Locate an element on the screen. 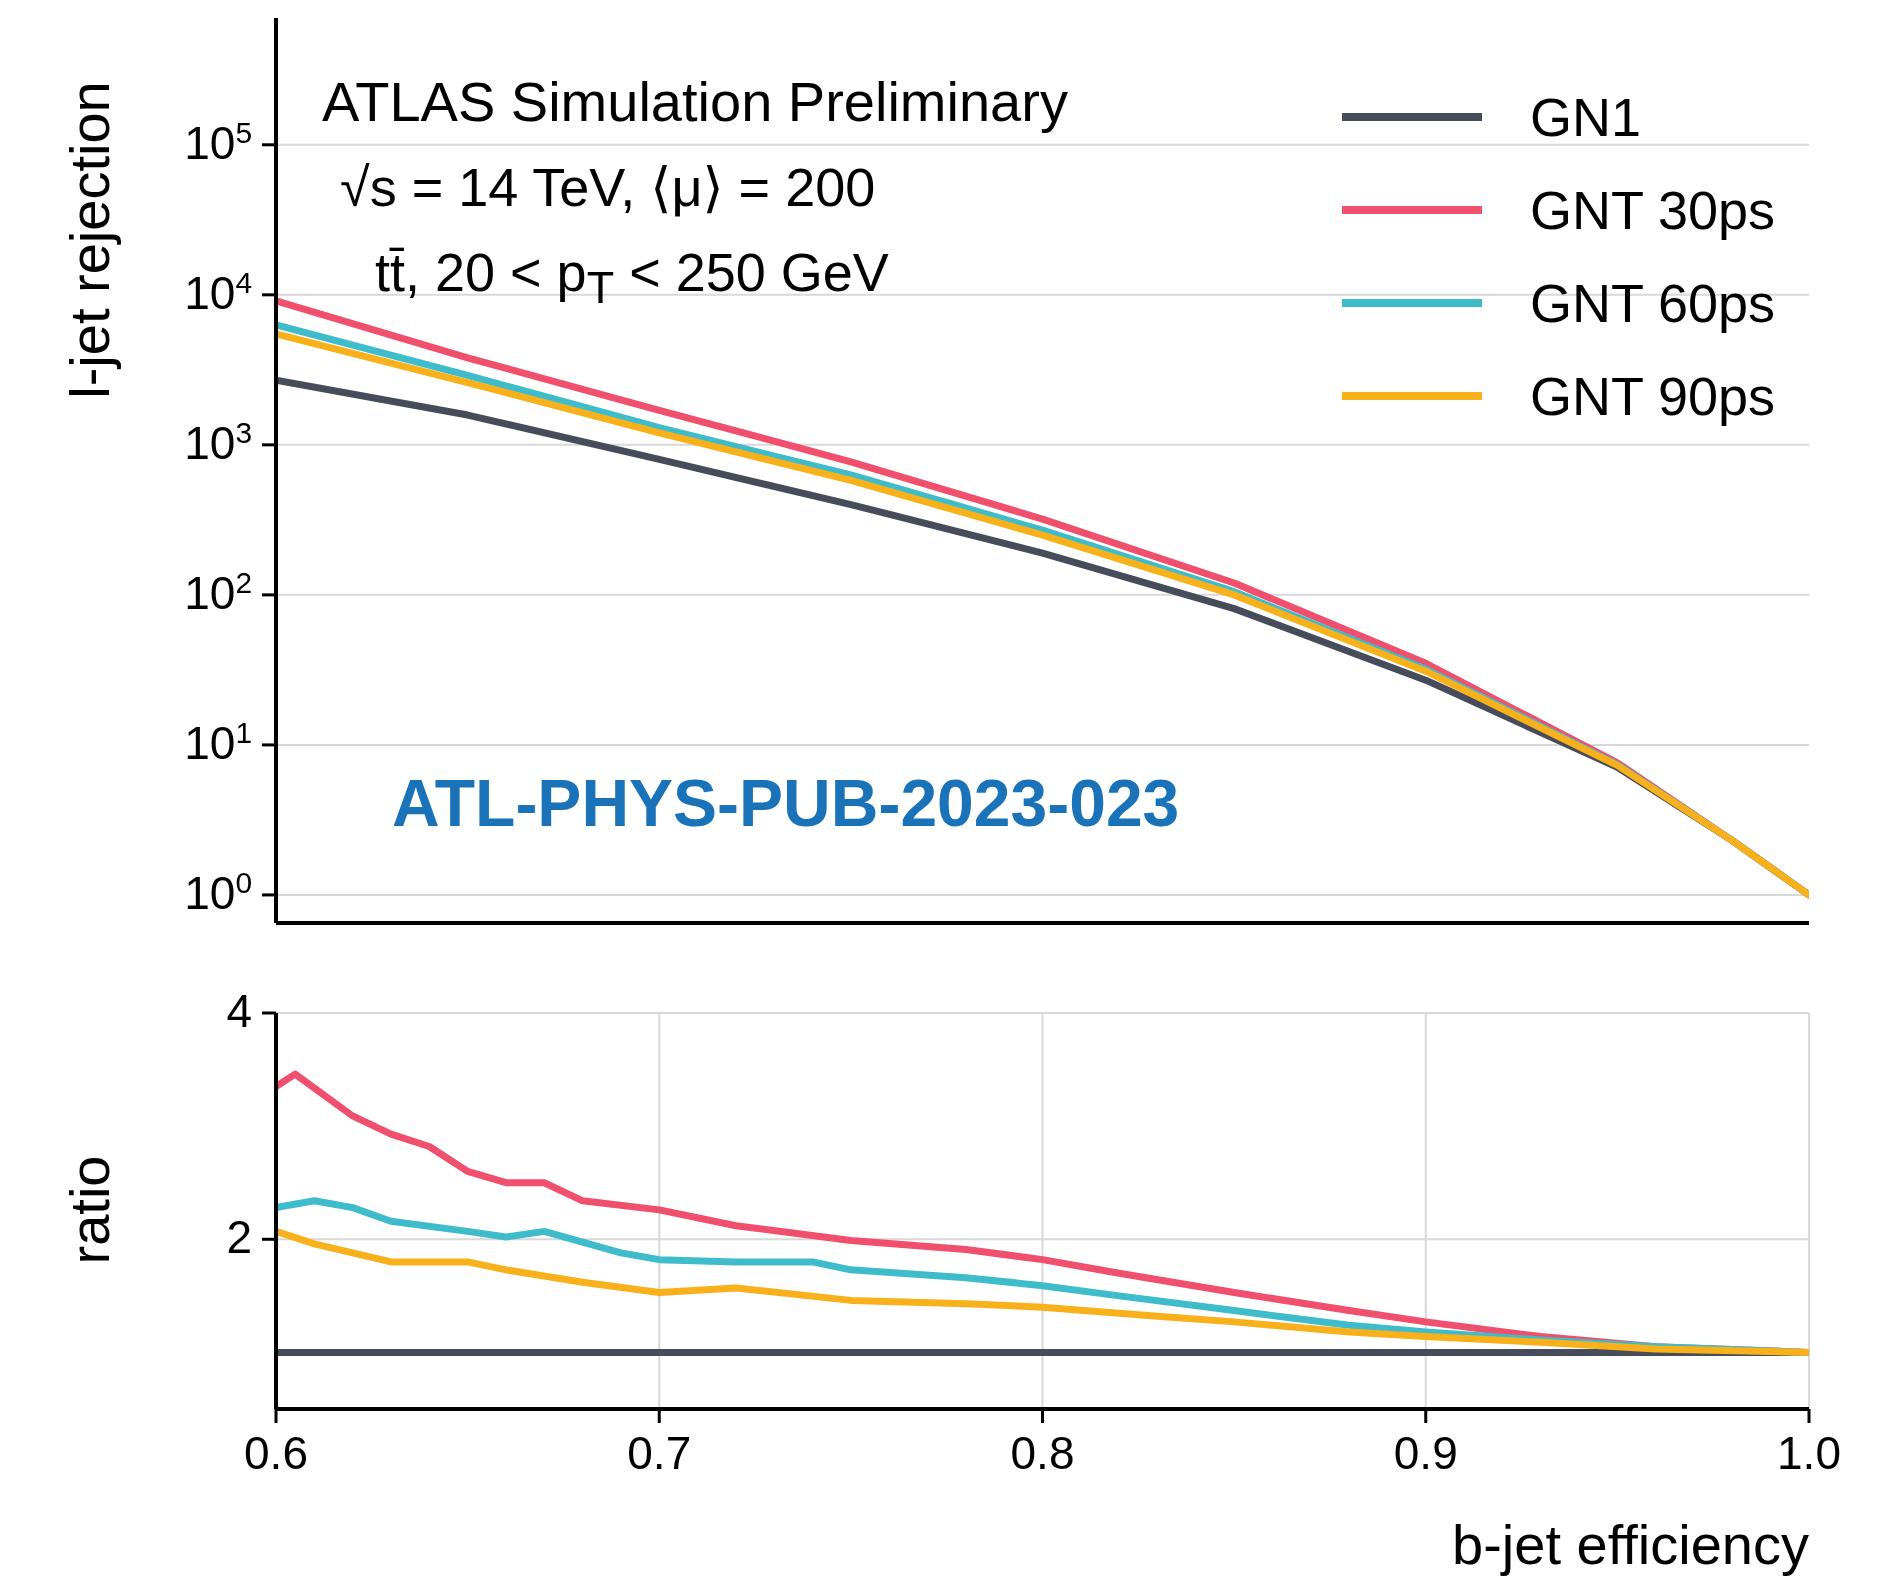 This screenshot has height=1595, width=1885. y-tick-label: 10$^{4}$ is located at coordinates (218, 292).